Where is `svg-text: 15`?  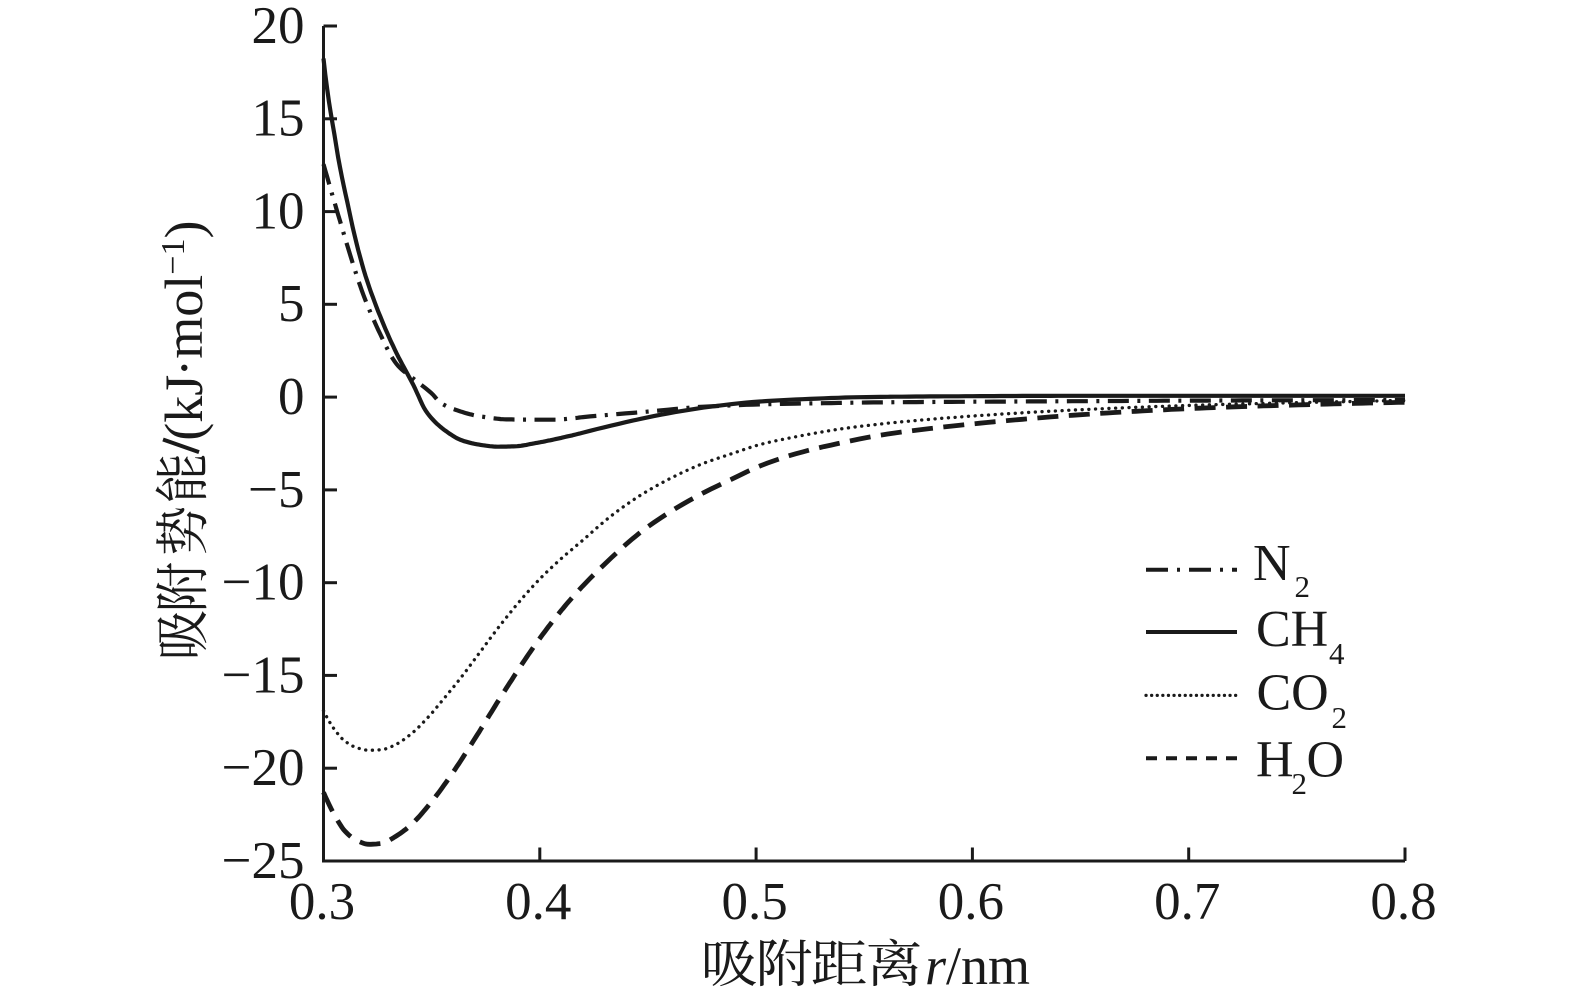 svg-text: 15 is located at coordinates (278, 119).